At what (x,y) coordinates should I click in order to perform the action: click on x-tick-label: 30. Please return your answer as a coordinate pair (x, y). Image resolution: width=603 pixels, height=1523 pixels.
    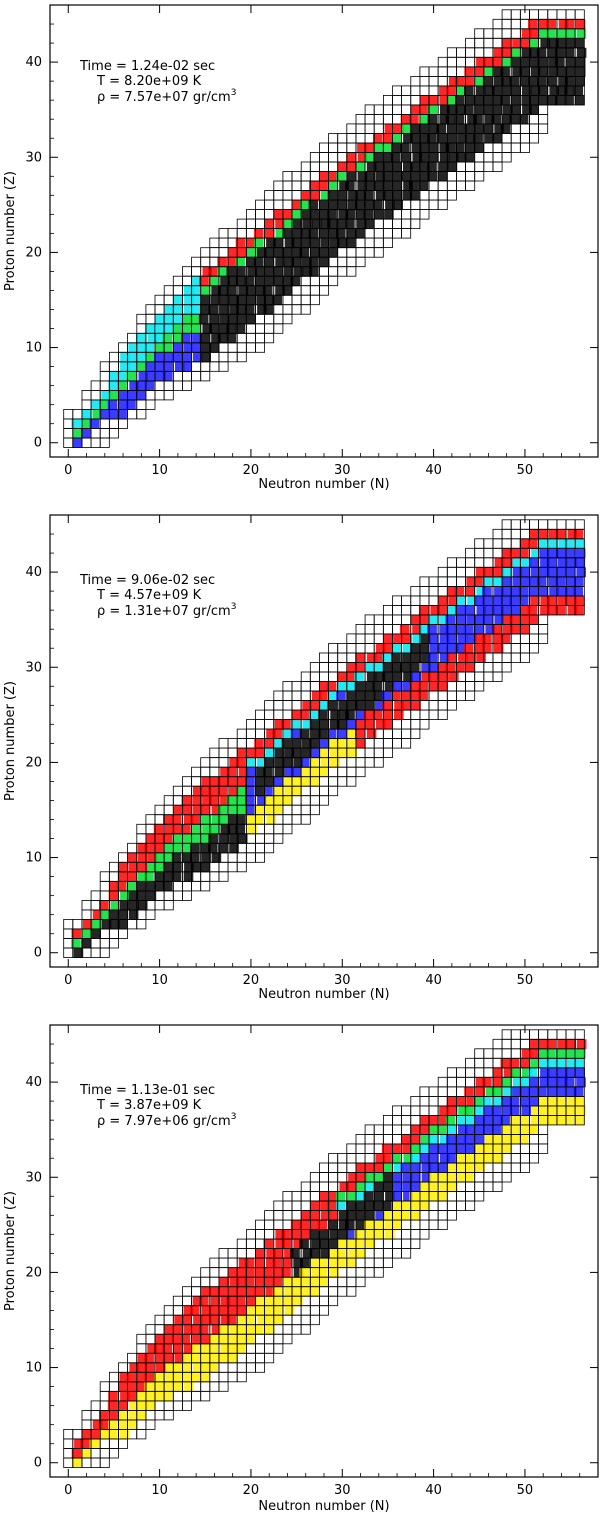
    Looking at the image, I should click on (342, 470).